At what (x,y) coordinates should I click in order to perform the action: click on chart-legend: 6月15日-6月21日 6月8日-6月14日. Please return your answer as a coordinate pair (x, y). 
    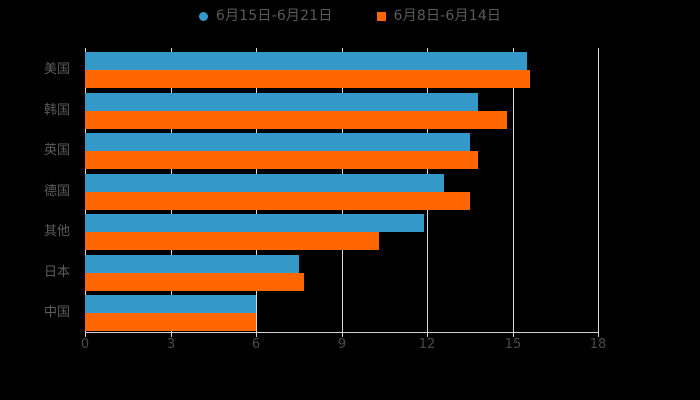
    Looking at the image, I should click on (350, 16).